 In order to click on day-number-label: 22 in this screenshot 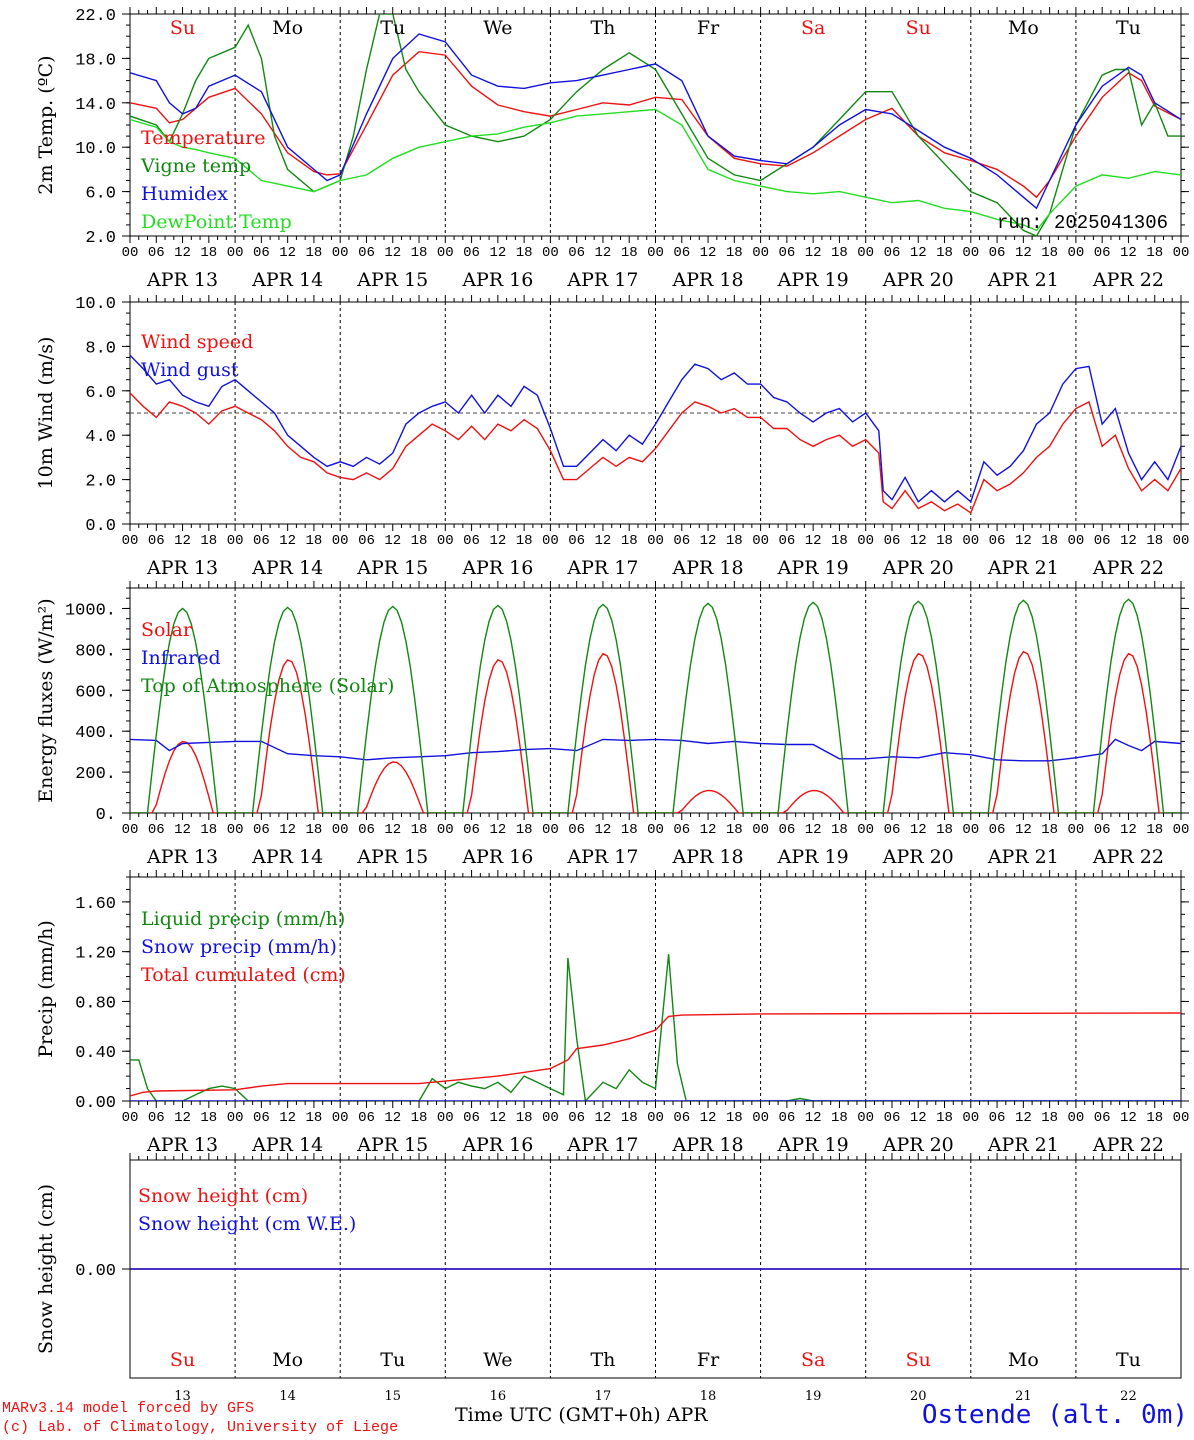, I will do `click(1128, 1396)`.